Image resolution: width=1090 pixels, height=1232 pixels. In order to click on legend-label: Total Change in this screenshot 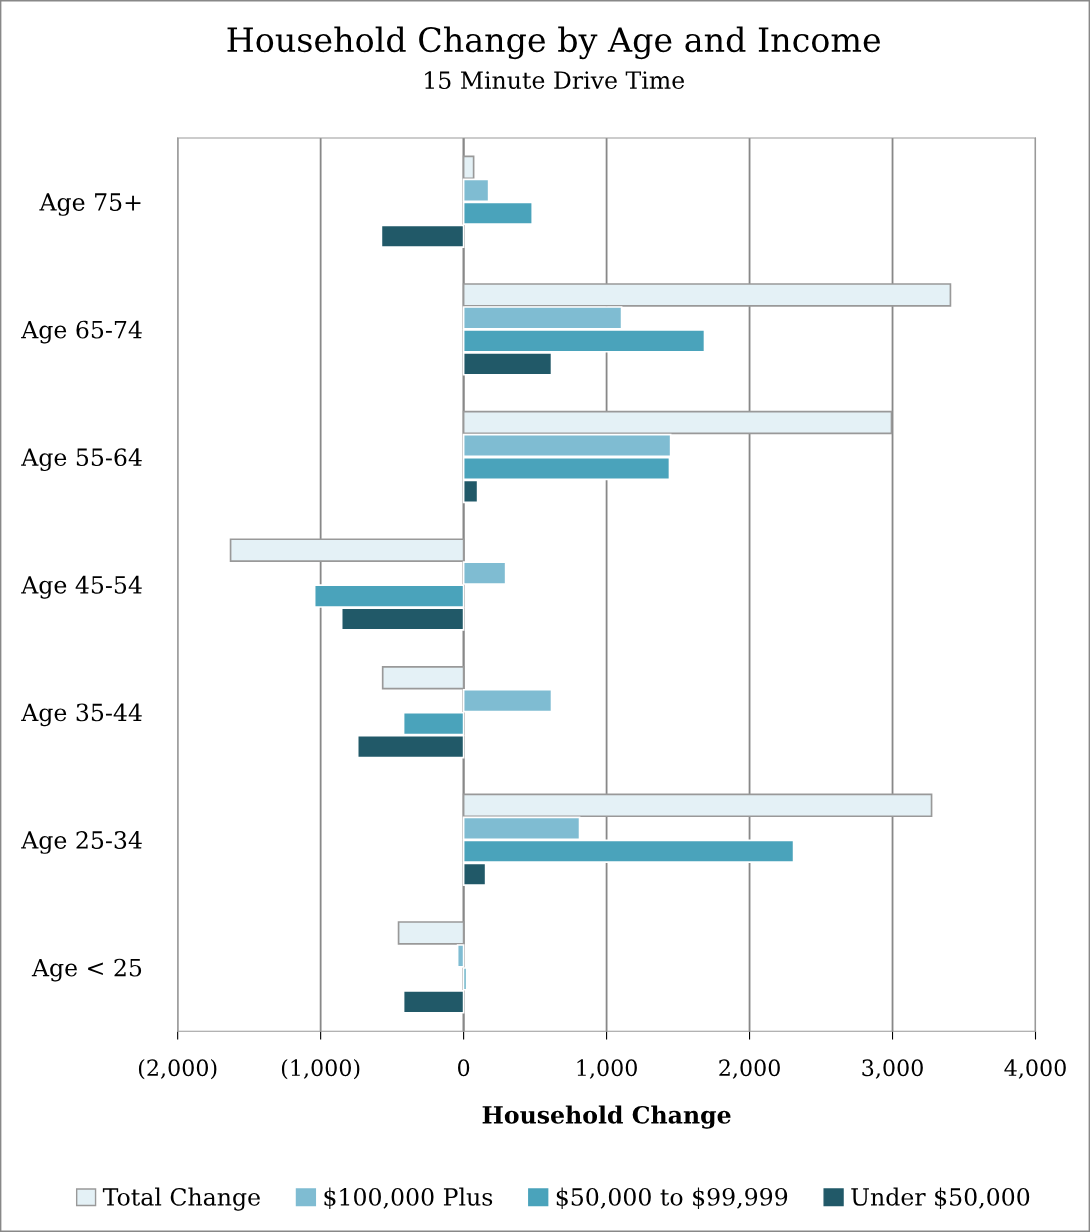, I will do `click(181, 1199)`.